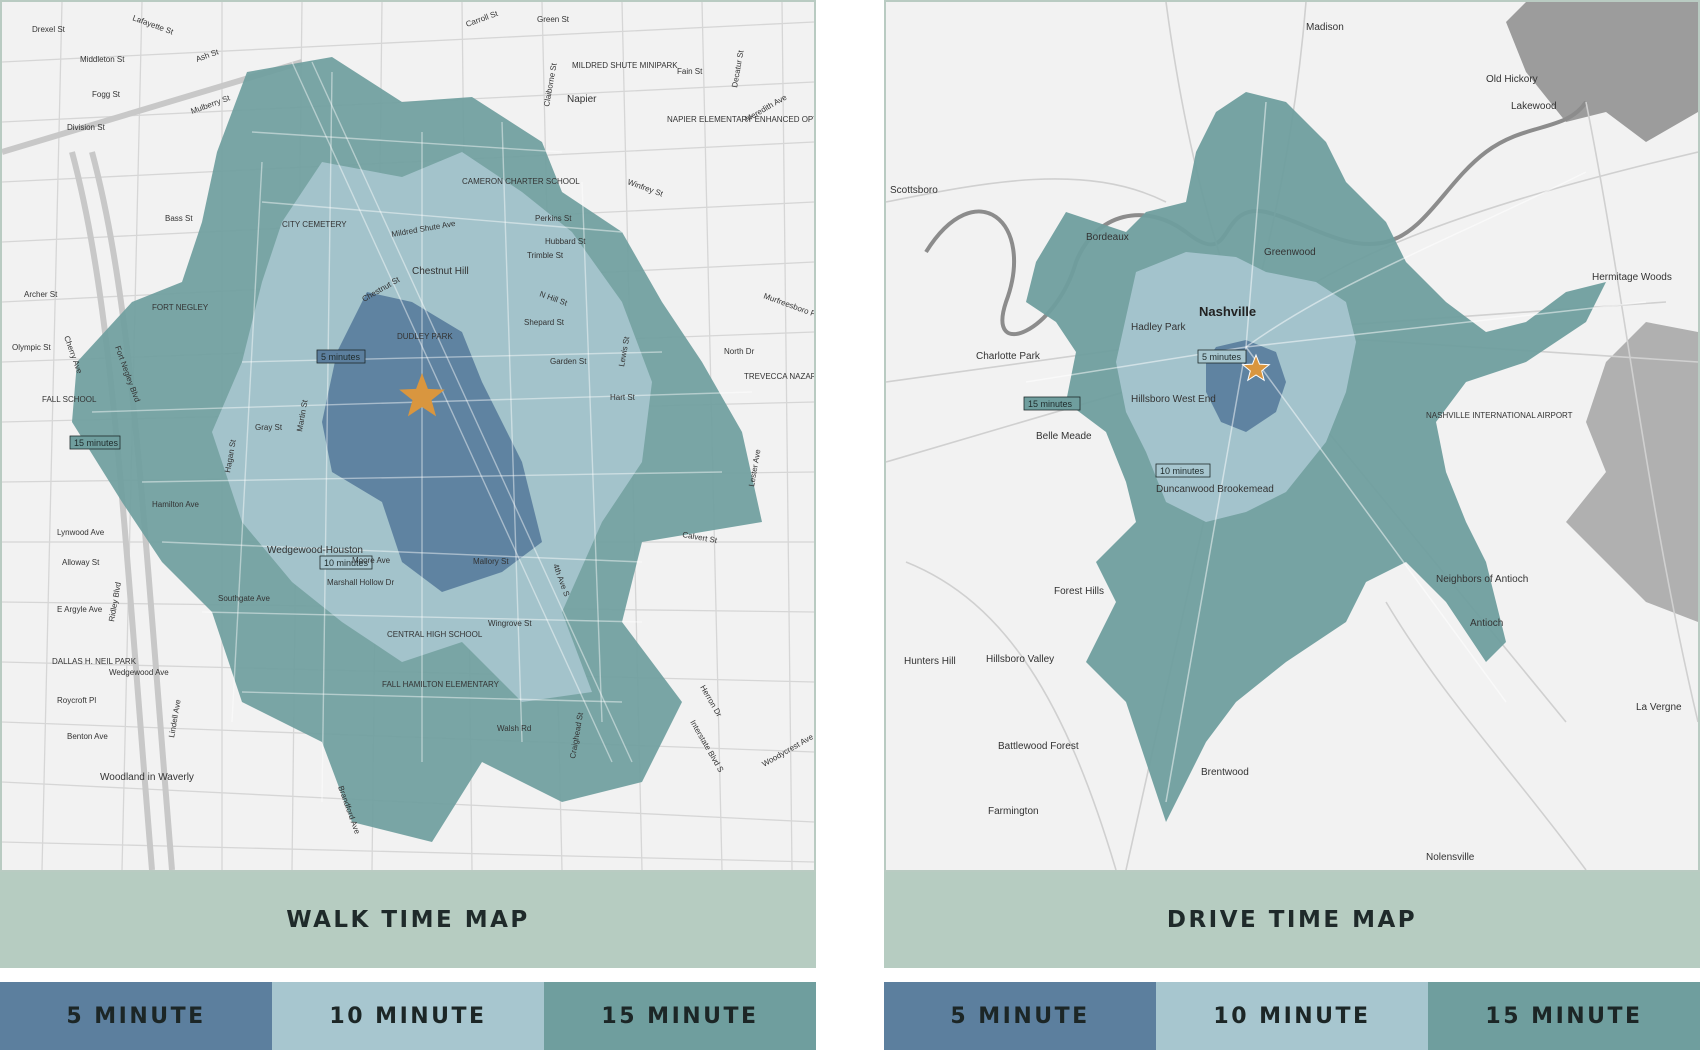 This screenshot has height=1050, width=1700. What do you see at coordinates (102, 59) in the screenshot?
I see `walk-map-label: Middleton St` at bounding box center [102, 59].